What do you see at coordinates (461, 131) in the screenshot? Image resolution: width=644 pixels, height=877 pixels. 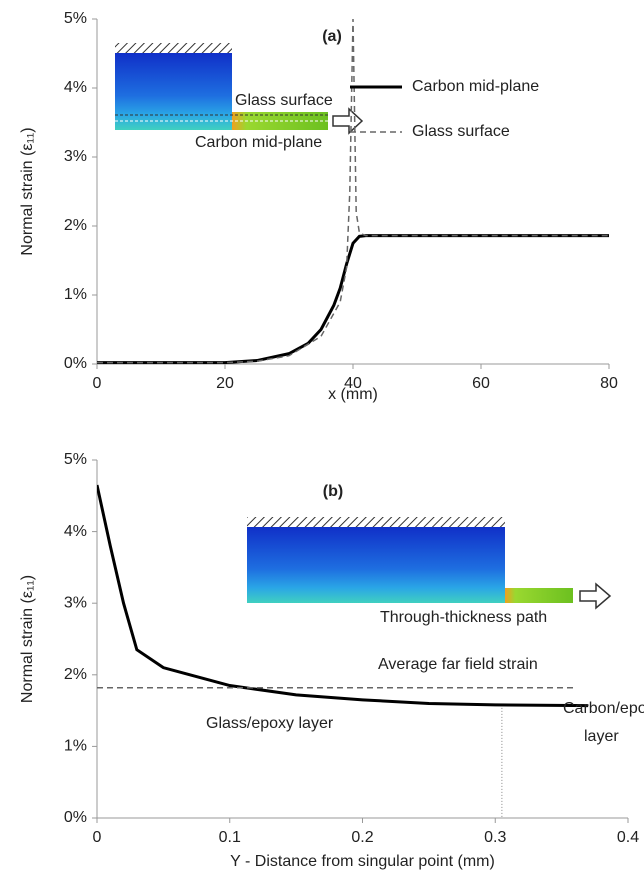 I see `legend-label: Glass surface` at bounding box center [461, 131].